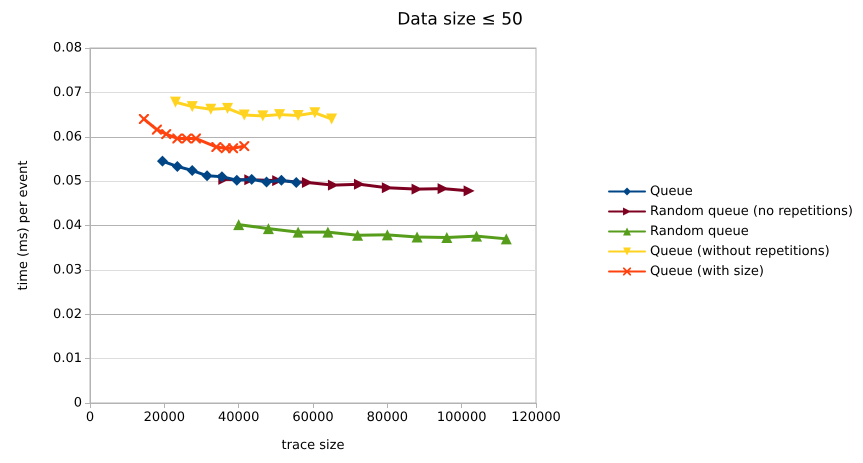 The image size is (863, 463). What do you see at coordinates (67, 314) in the screenshot?
I see `y-tick-label: 0.02` at bounding box center [67, 314].